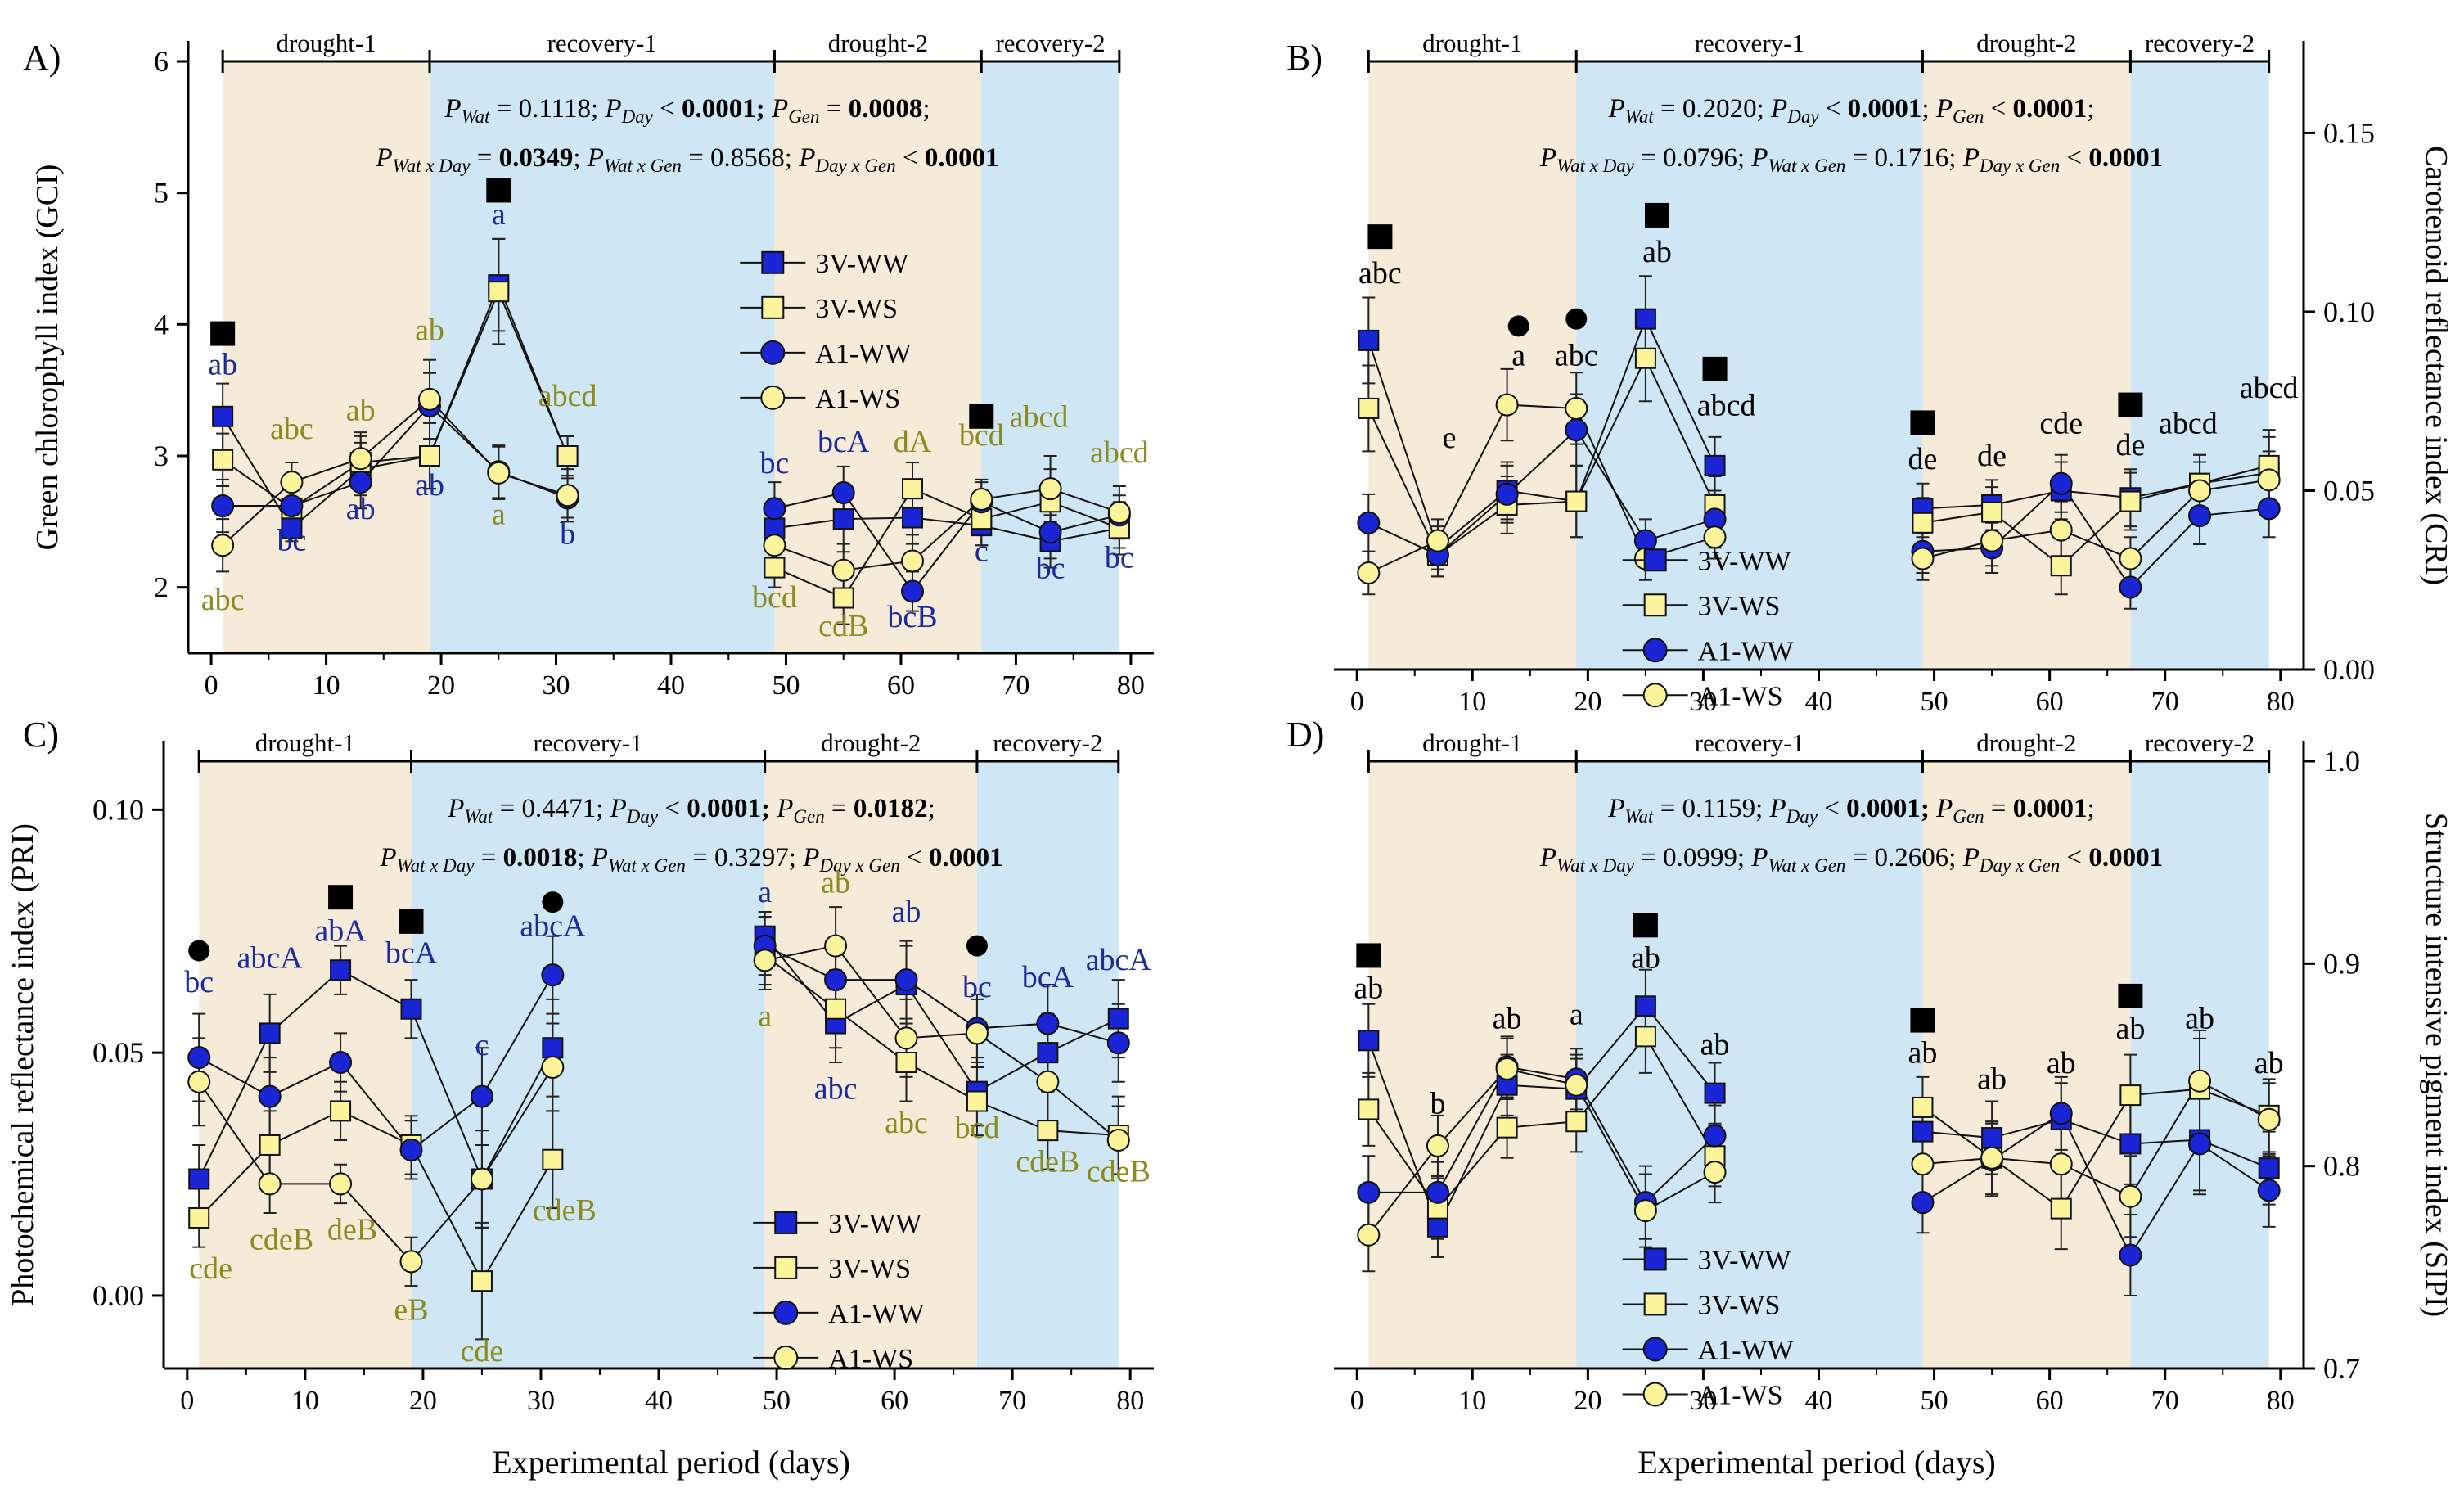  I want to click on stats-segment: ;, so click(580, 158).